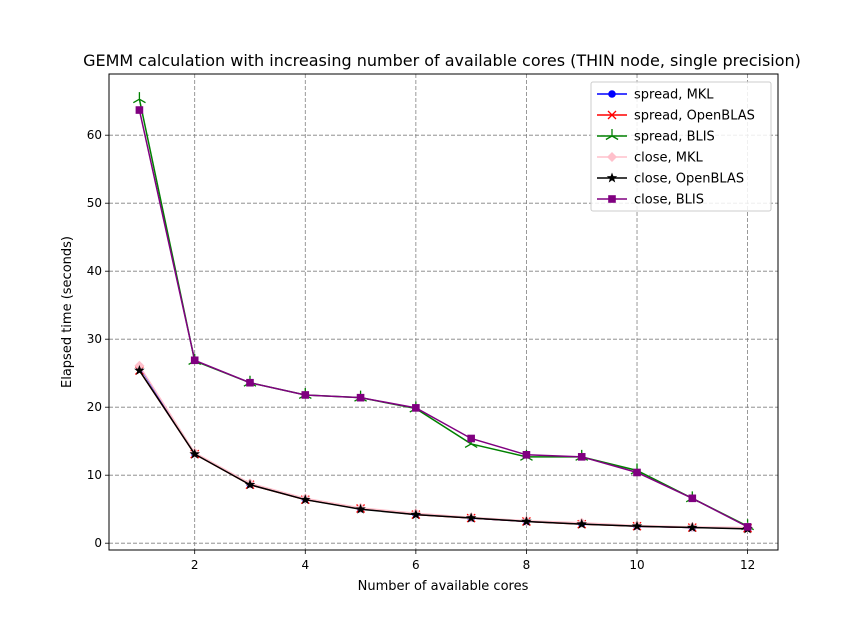 This screenshot has height=618, width=864. I want to click on x-tick-label: 6, so click(416, 565).